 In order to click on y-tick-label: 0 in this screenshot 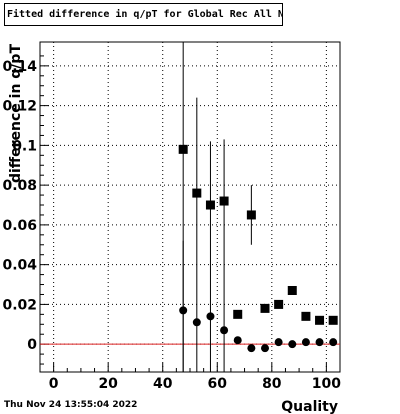, I will do `click(32, 345)`.